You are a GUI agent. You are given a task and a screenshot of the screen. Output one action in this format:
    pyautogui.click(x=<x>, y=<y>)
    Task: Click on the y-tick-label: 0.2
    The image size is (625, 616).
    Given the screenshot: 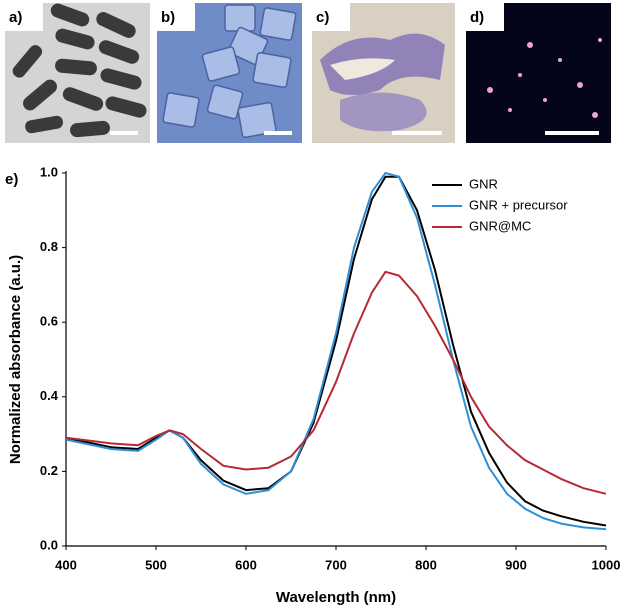 What is the action you would take?
    pyautogui.click(x=49, y=470)
    